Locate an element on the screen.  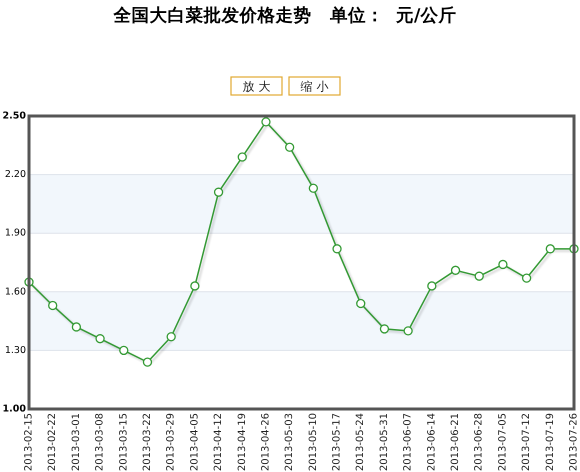
x-tick-label: 2013-06-14 is located at coordinates (432, 442).